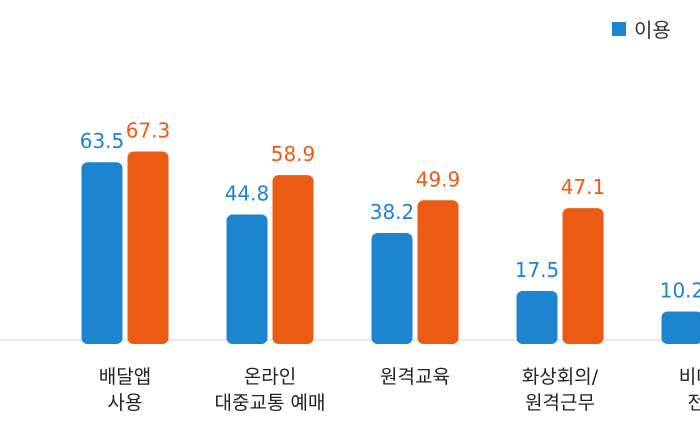 The height and width of the screenshot is (440, 700). I want to click on category-label-1-0: 배달앱, so click(125, 377).